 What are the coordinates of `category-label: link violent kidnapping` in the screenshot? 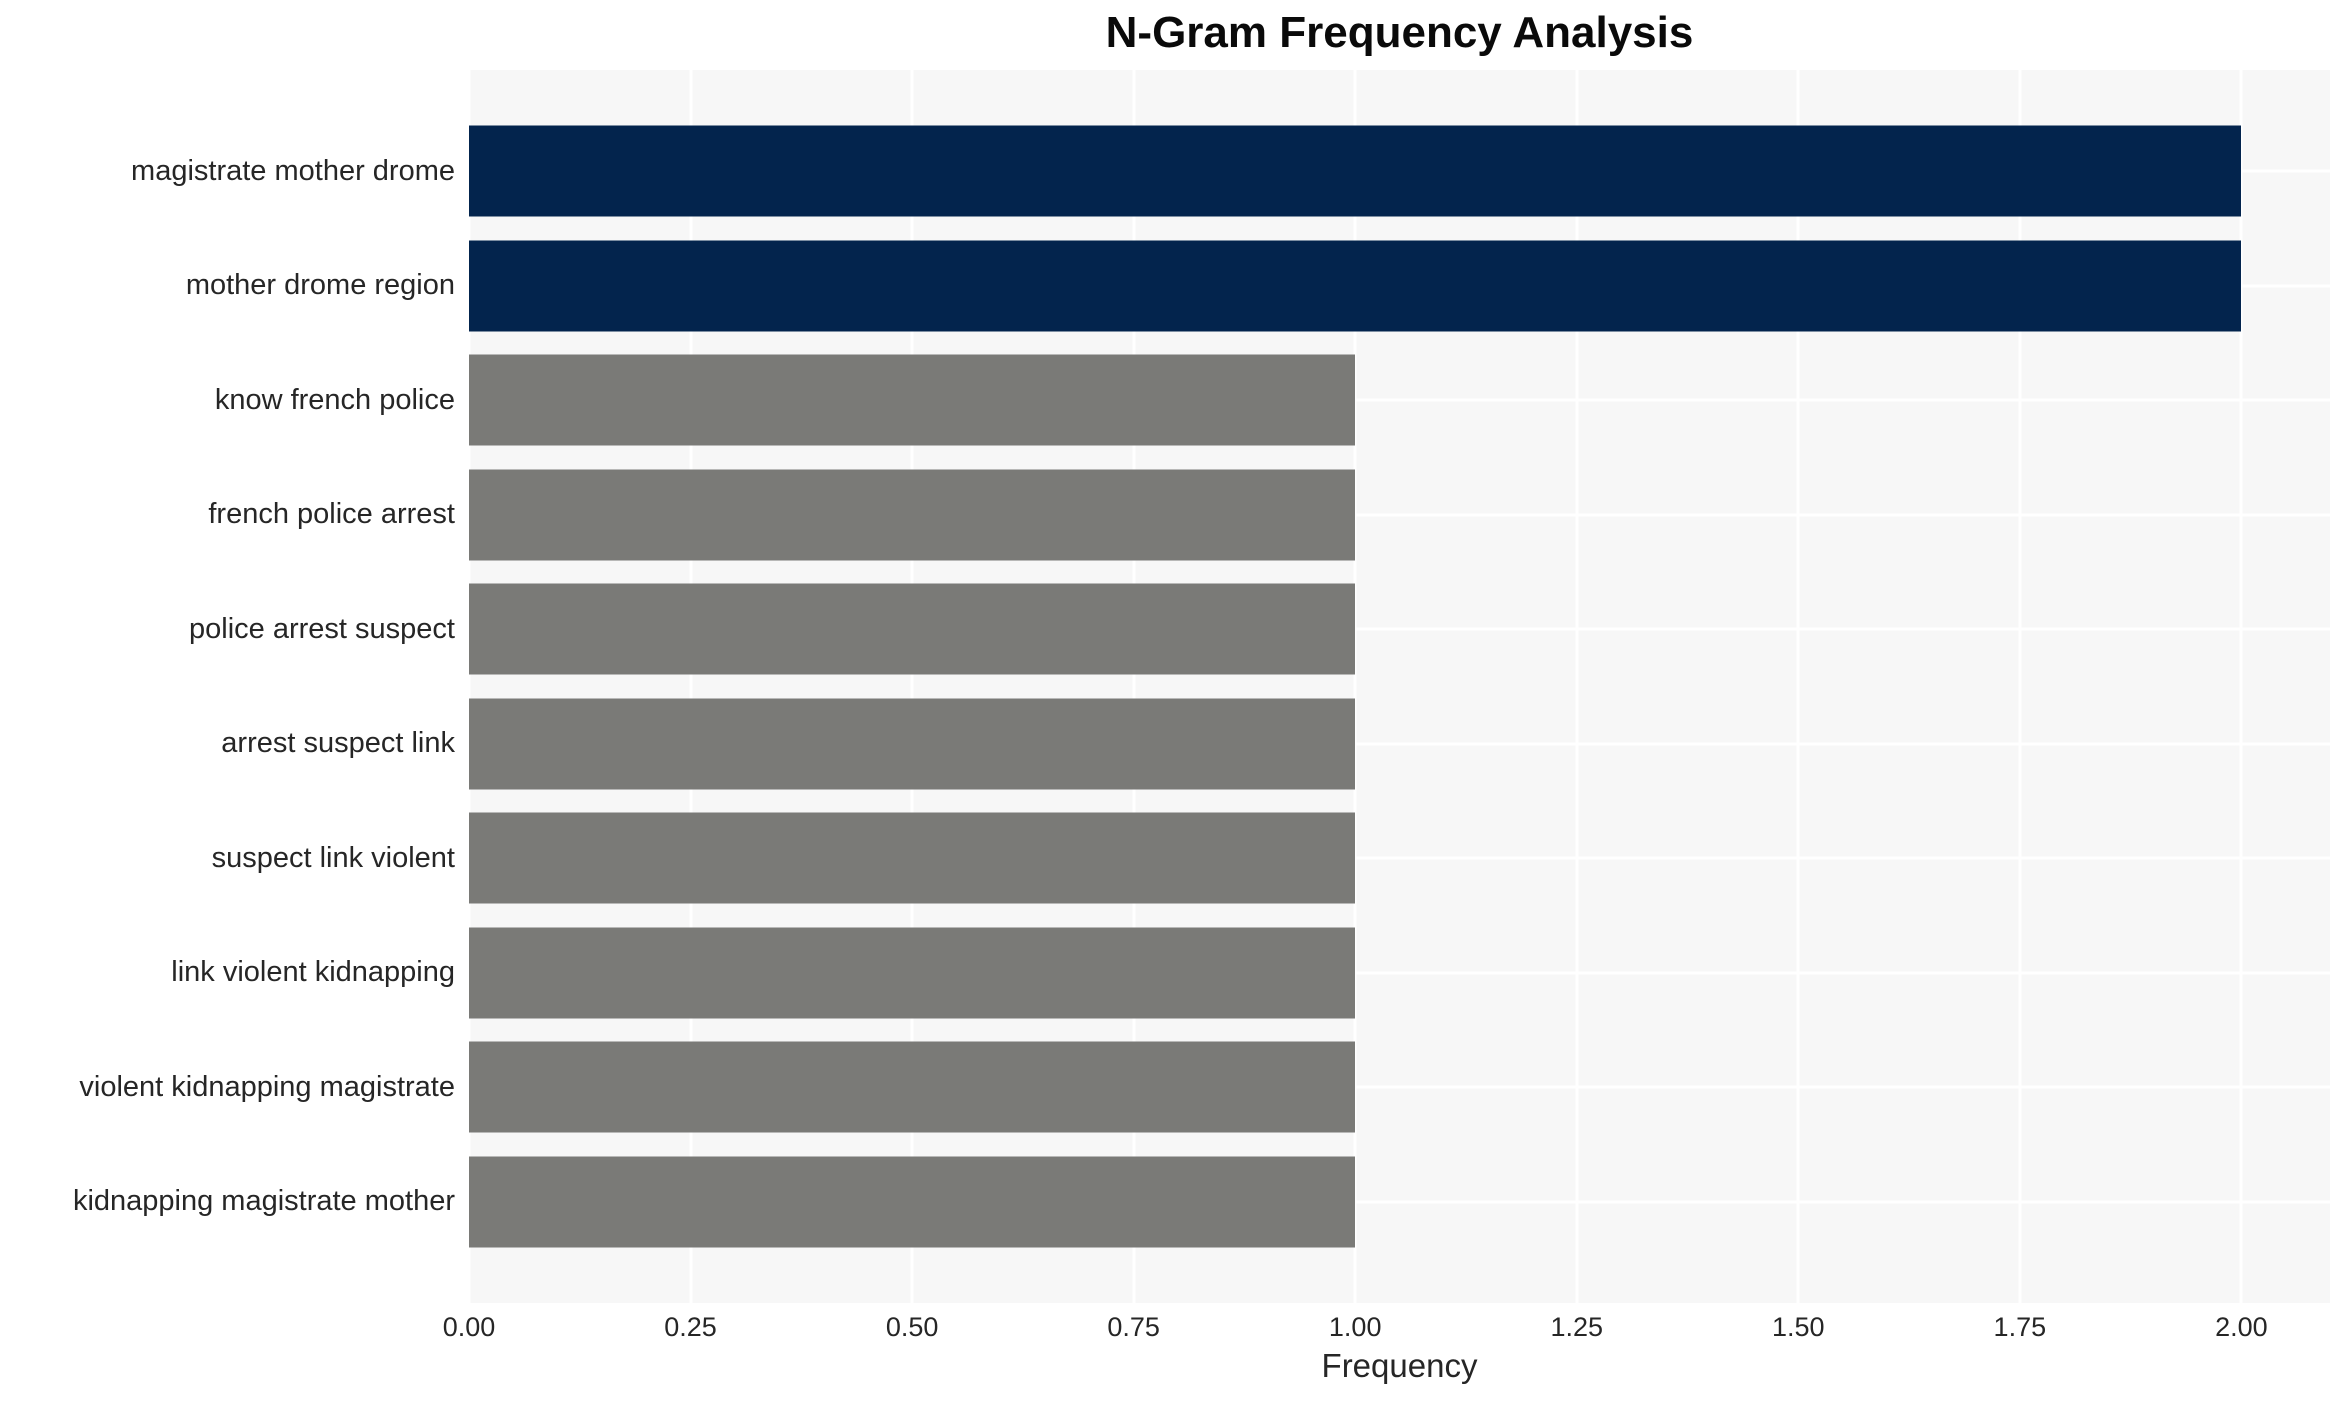 It's located at (313, 972).